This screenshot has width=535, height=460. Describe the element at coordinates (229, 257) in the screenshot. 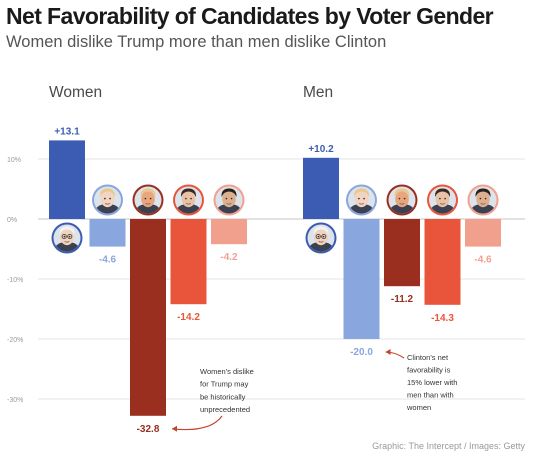

I see `data-label: -4.2` at that location.